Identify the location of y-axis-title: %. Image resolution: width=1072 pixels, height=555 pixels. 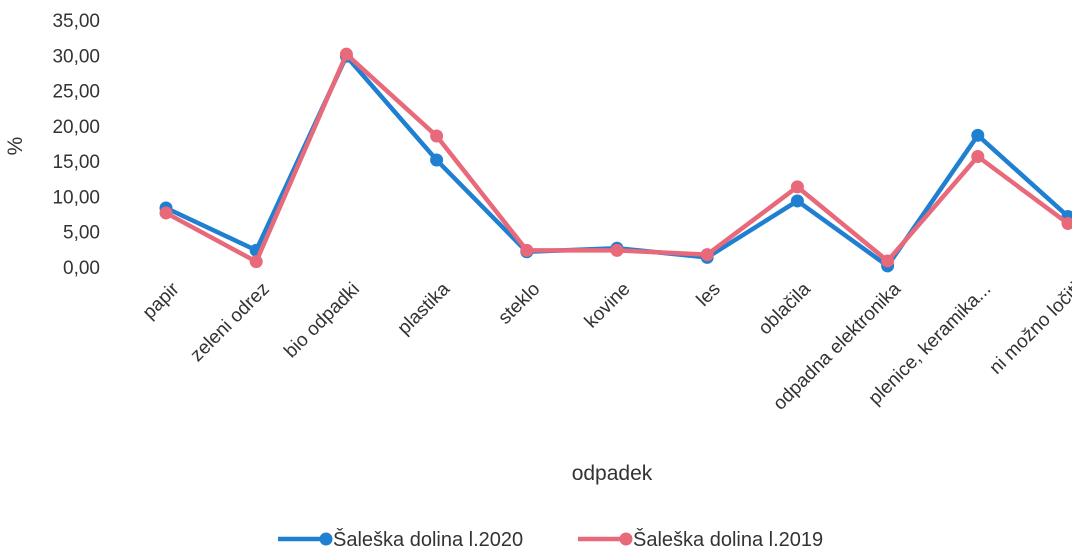
(15, 146).